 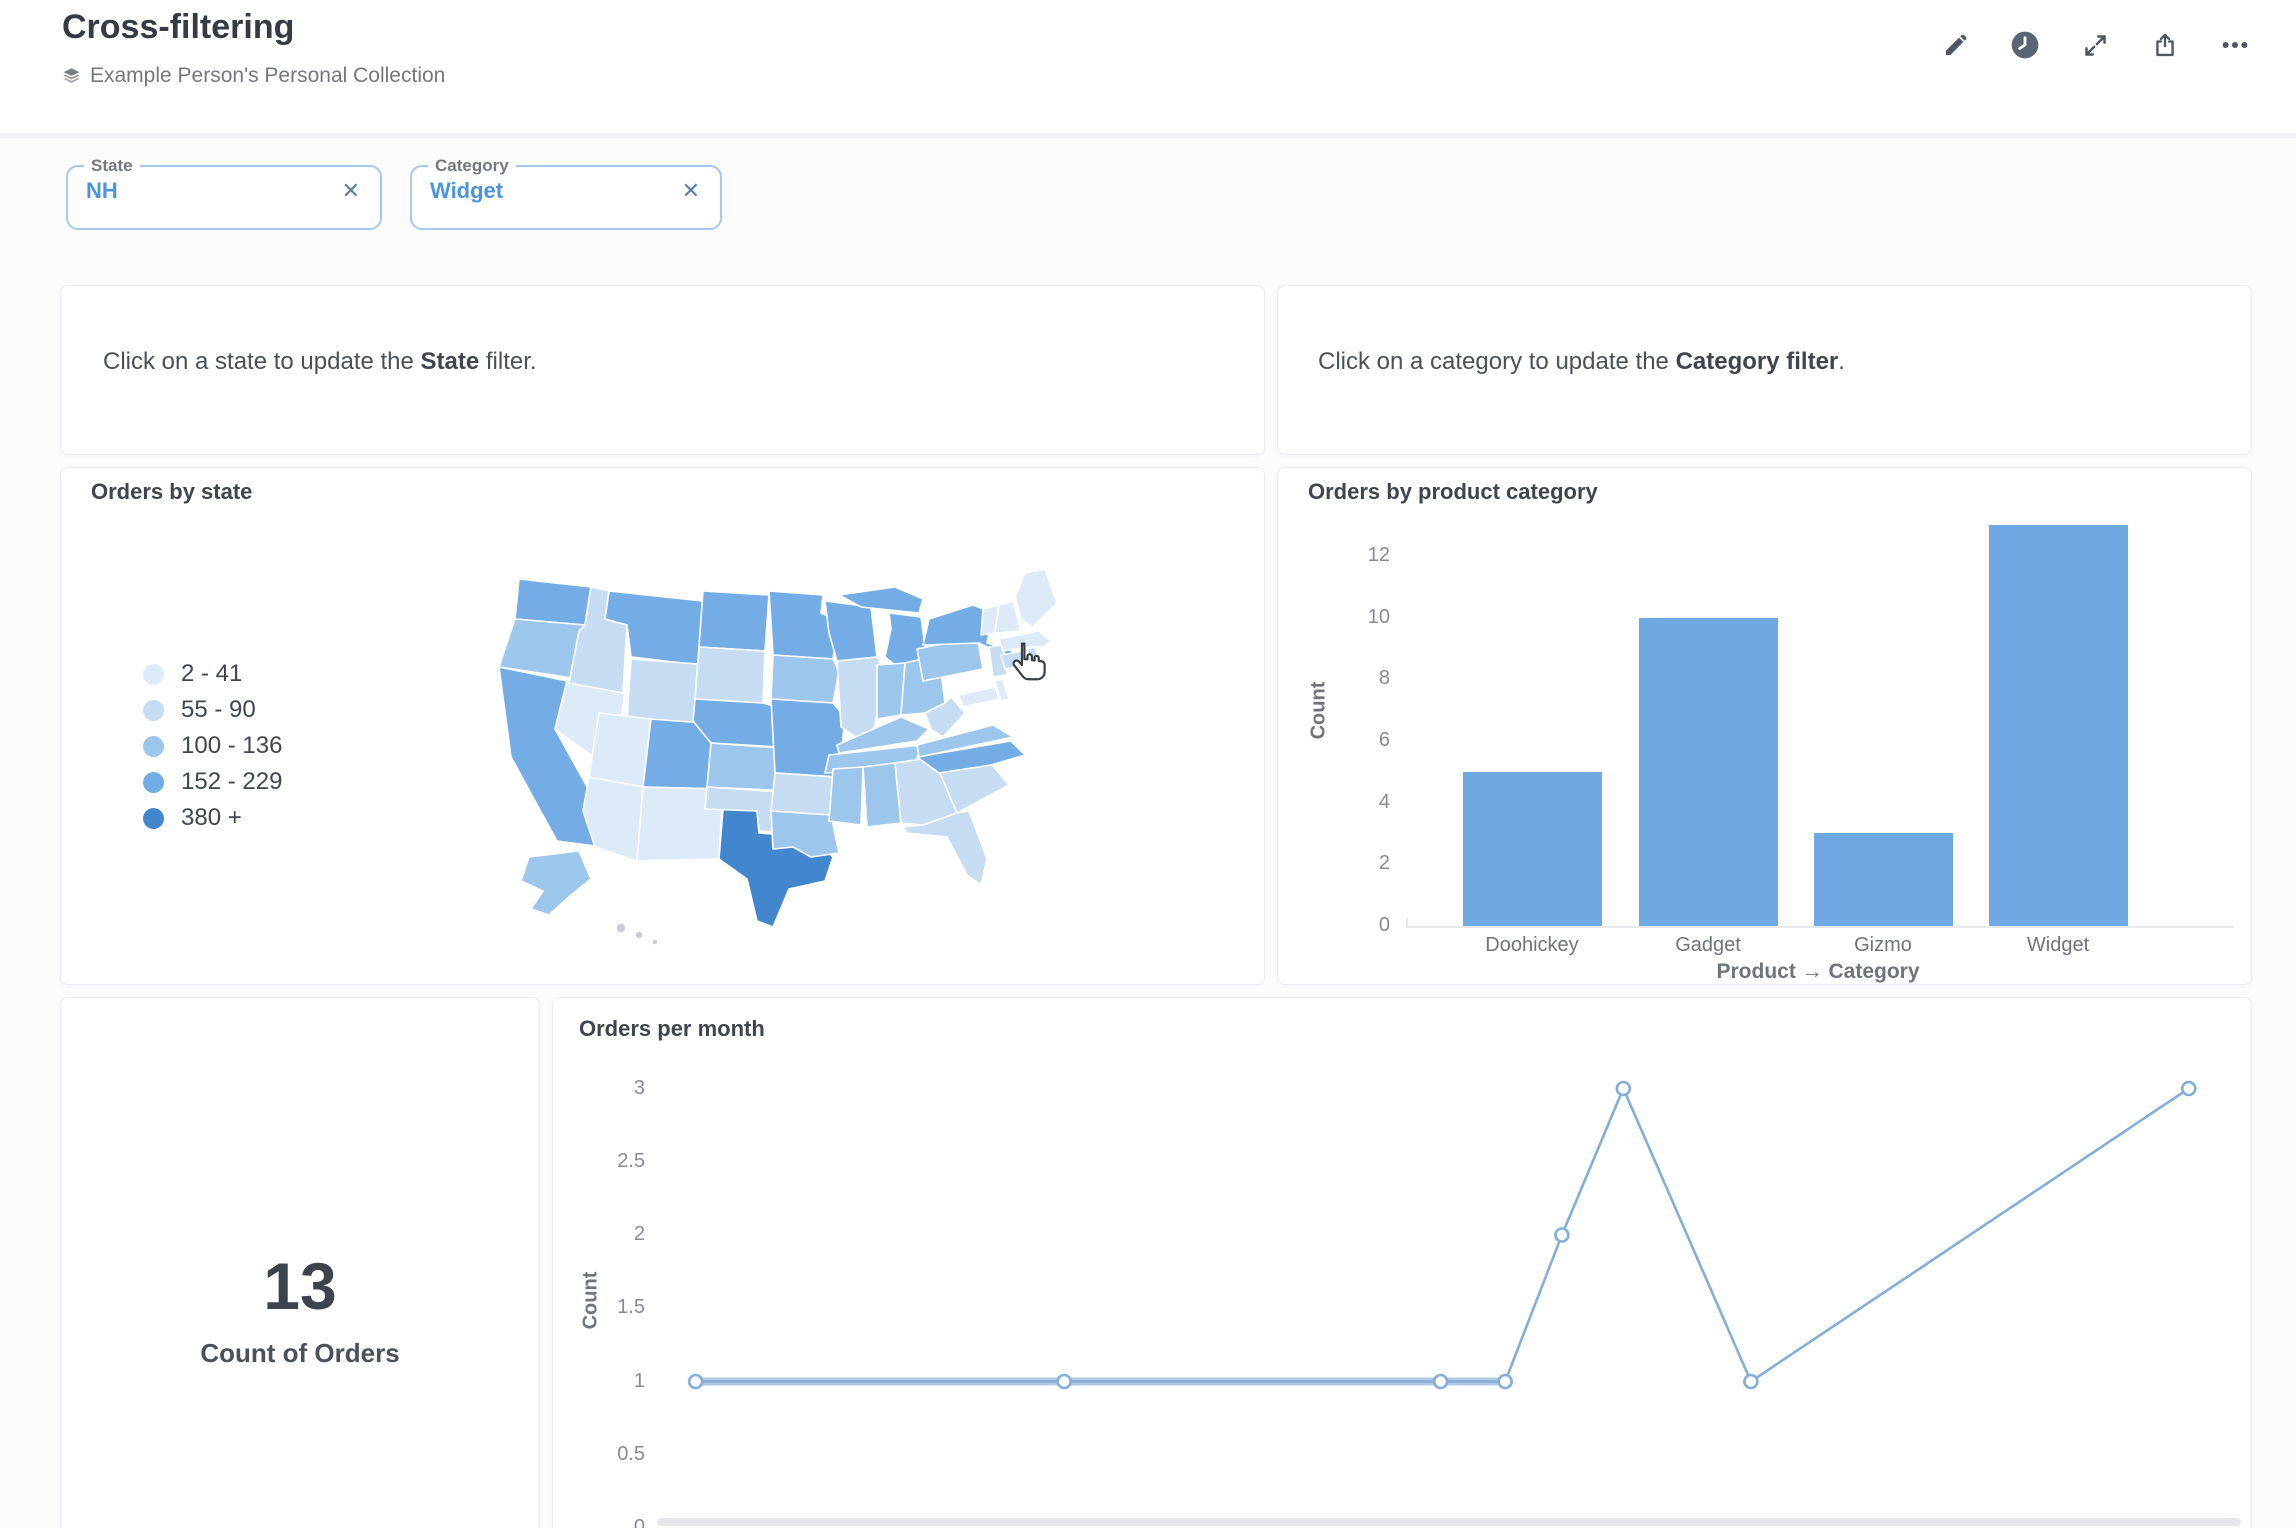 What do you see at coordinates (690, 190) in the screenshot?
I see `clear-category-filter-icon: ✕` at bounding box center [690, 190].